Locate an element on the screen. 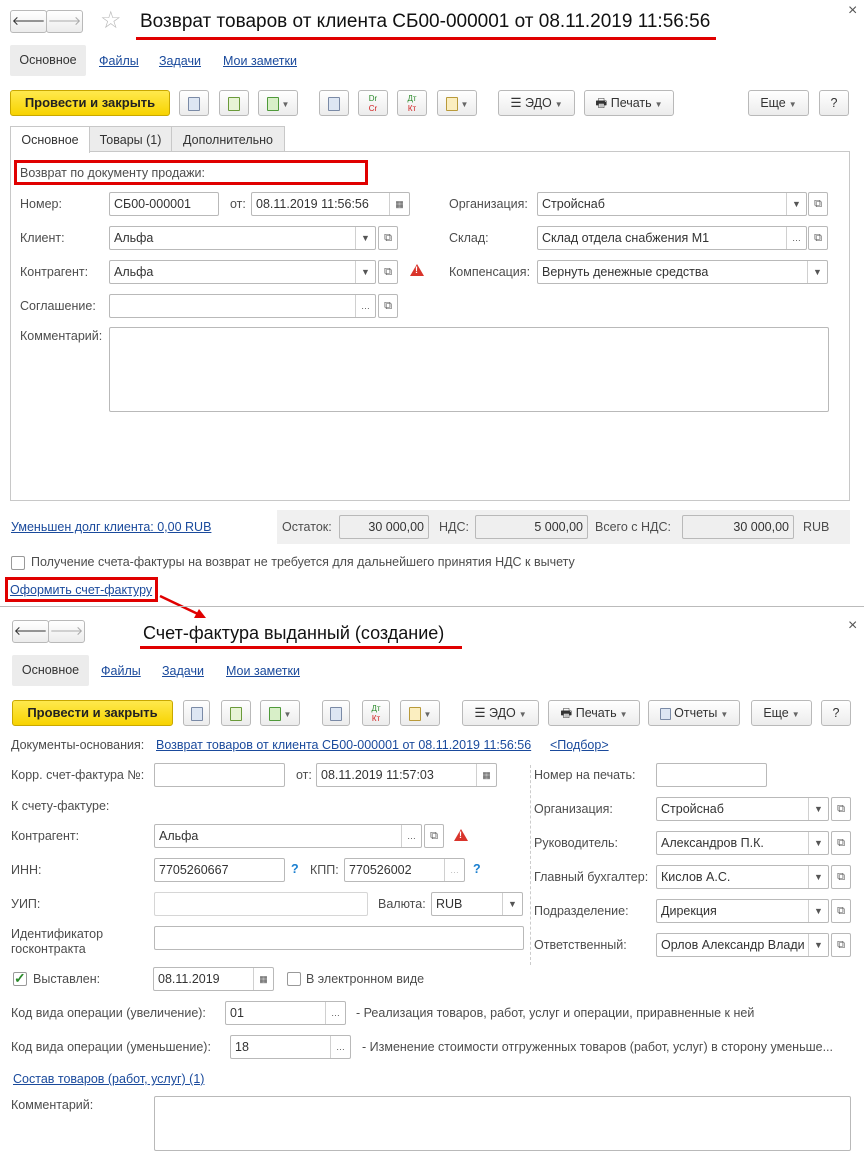  create-invoice-link: Оформить счет-фактуру is located at coordinates (81, 590).